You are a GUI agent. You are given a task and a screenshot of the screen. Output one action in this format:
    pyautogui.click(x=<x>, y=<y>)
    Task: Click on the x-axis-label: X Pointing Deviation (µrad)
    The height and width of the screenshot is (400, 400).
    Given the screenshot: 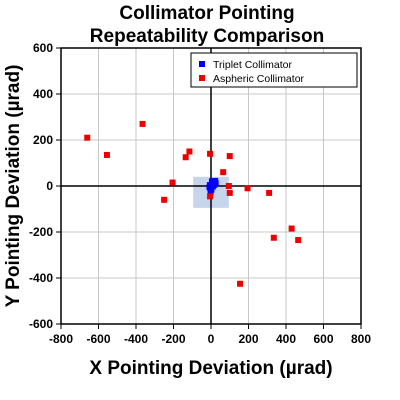 What is the action you would take?
    pyautogui.click(x=210, y=368)
    